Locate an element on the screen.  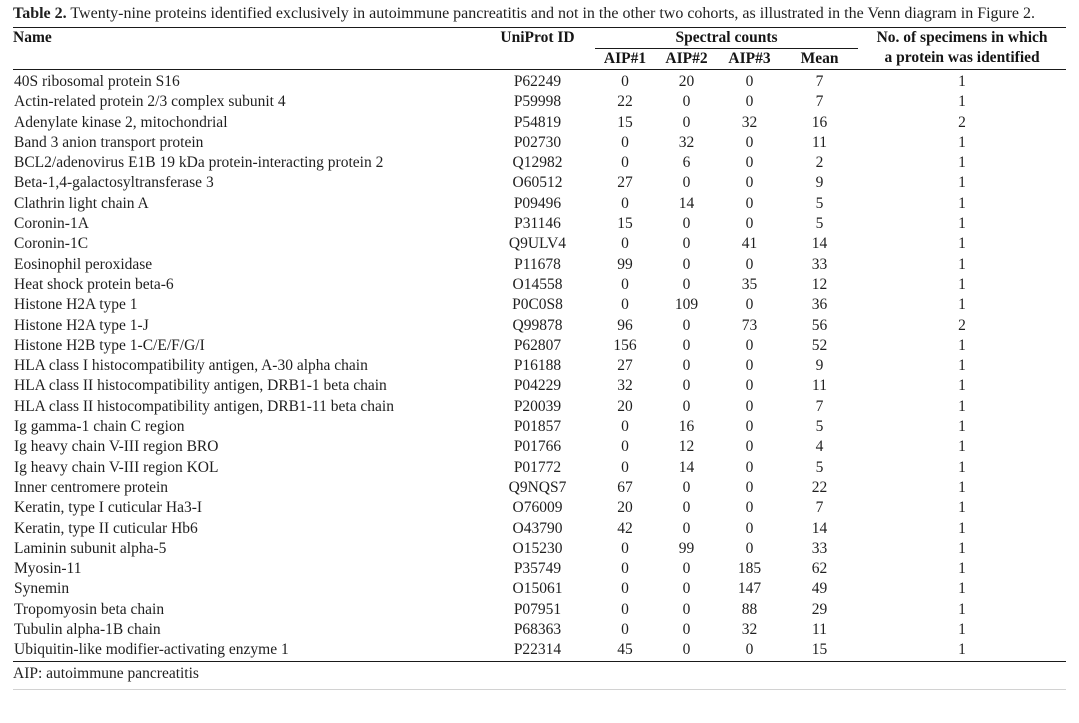
column-header-mean: Mean is located at coordinates (819, 58).